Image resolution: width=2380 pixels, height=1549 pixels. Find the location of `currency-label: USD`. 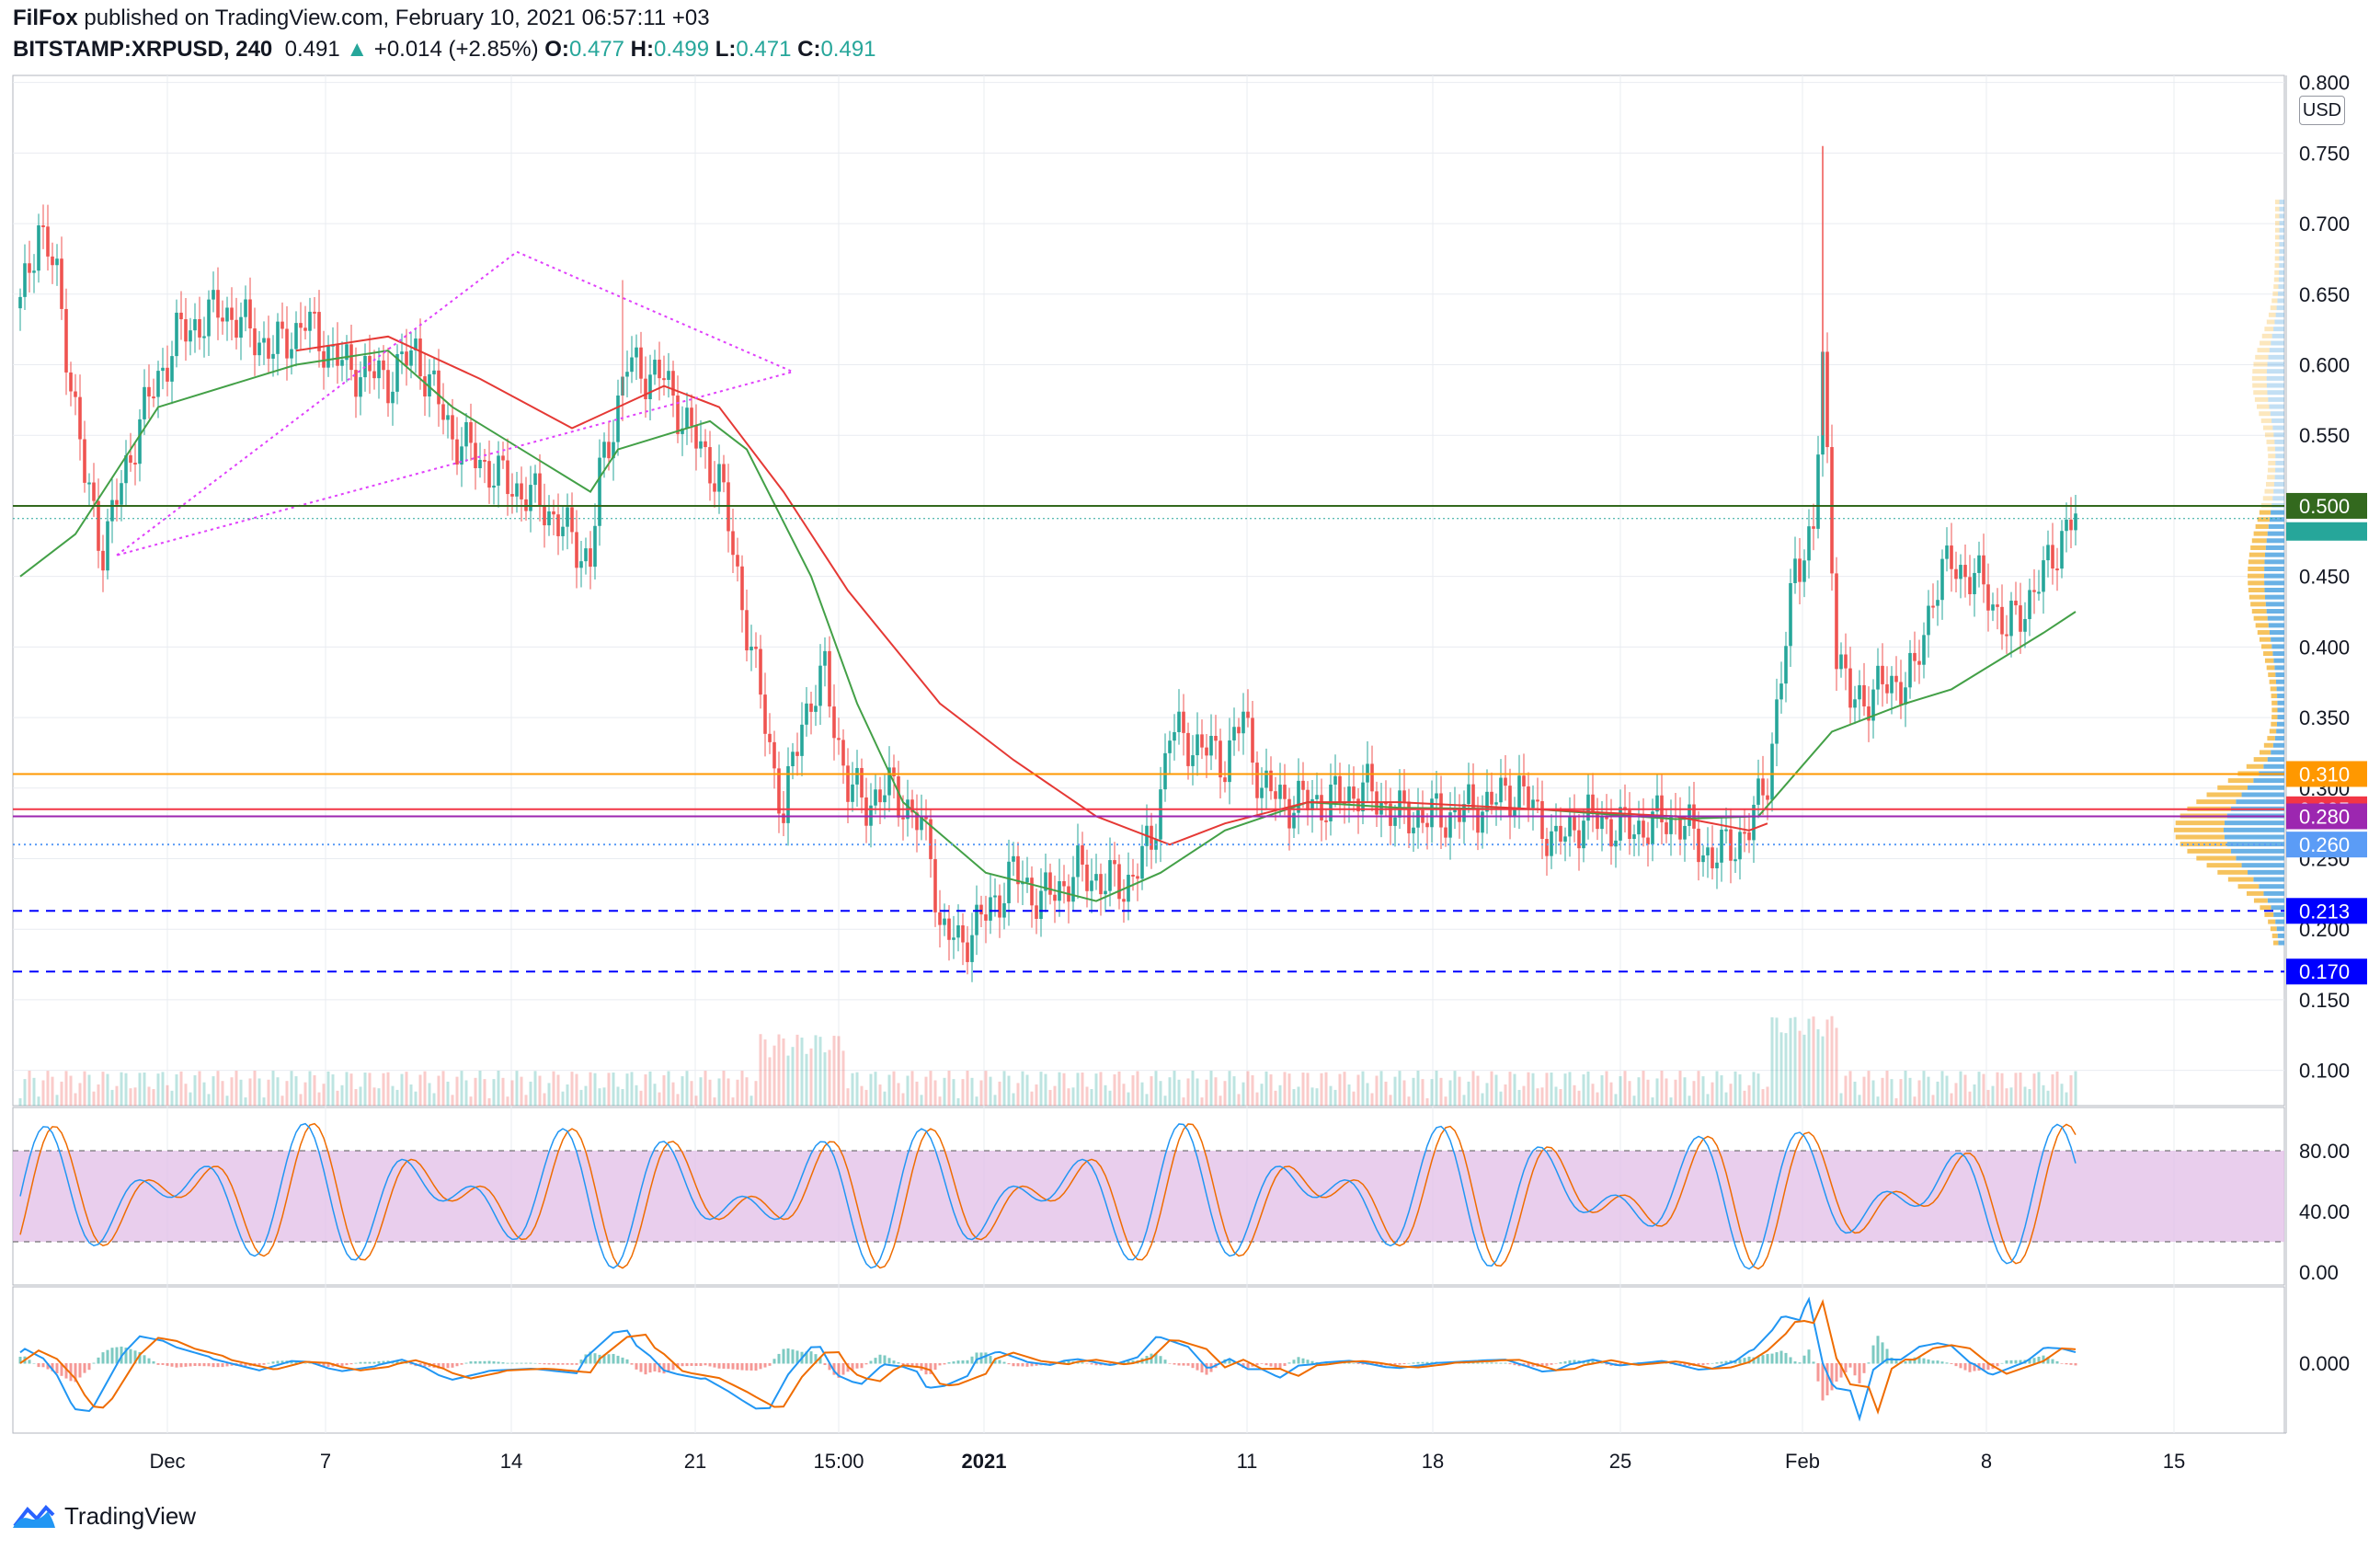

currency-label: USD is located at coordinates (2322, 111).